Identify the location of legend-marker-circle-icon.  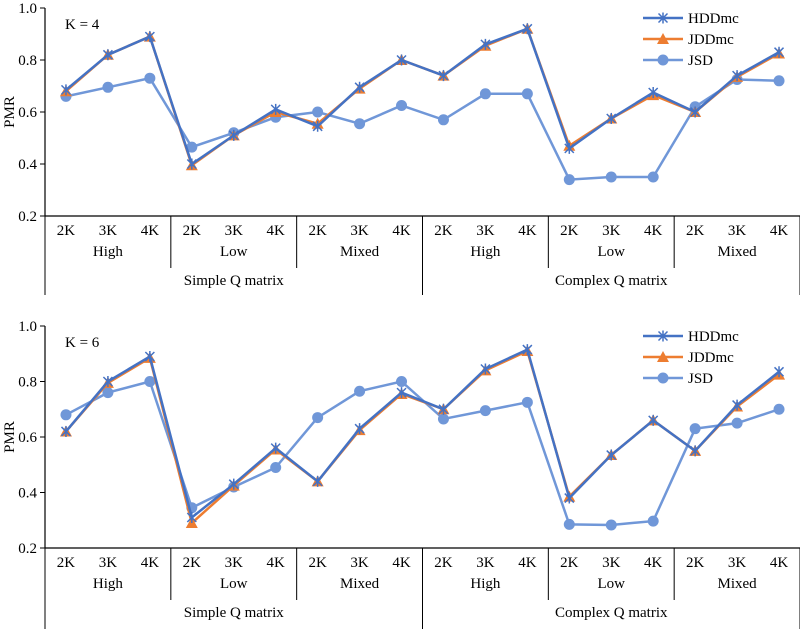
(663, 60).